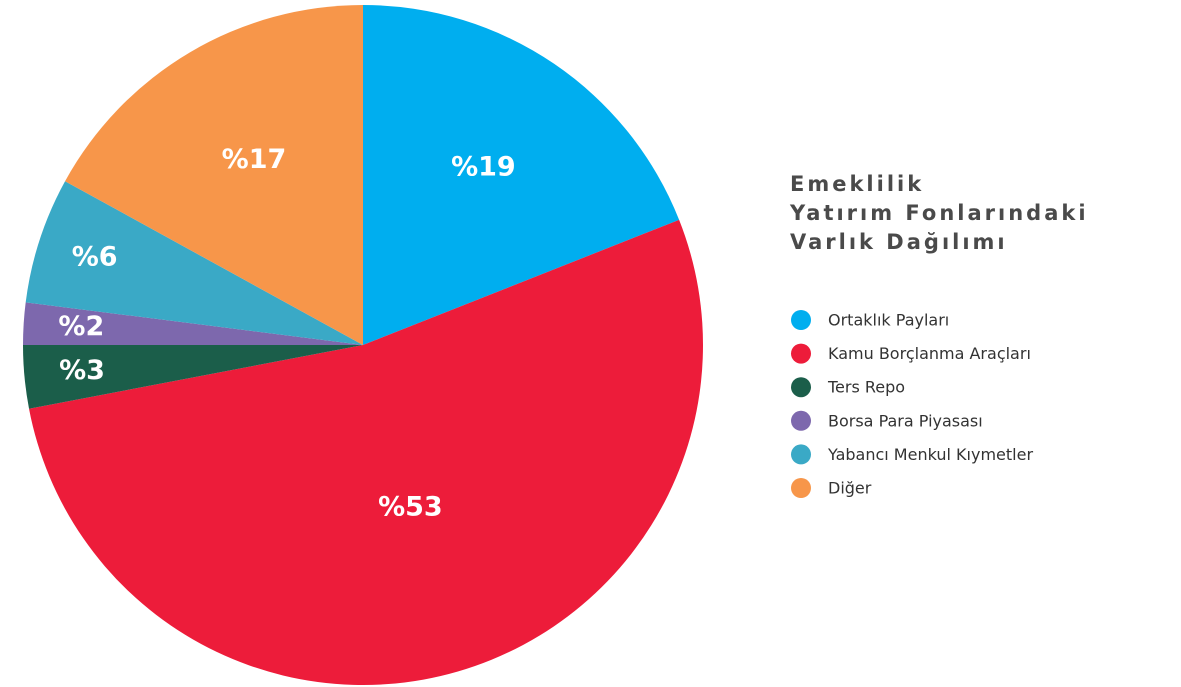 The image size is (1181, 687). I want to click on slice-label: %17, so click(254, 159).